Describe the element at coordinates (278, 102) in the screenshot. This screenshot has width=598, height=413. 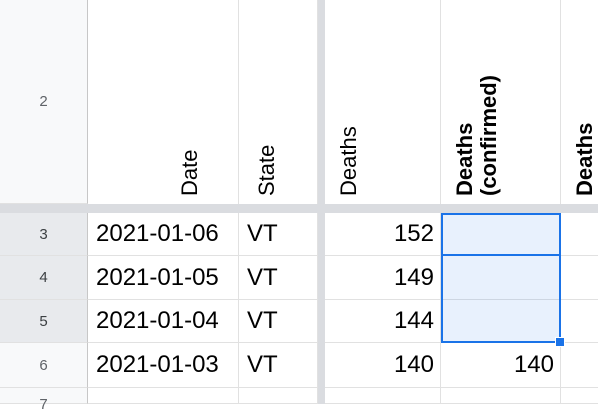
I see `header-cell-state: State` at that location.